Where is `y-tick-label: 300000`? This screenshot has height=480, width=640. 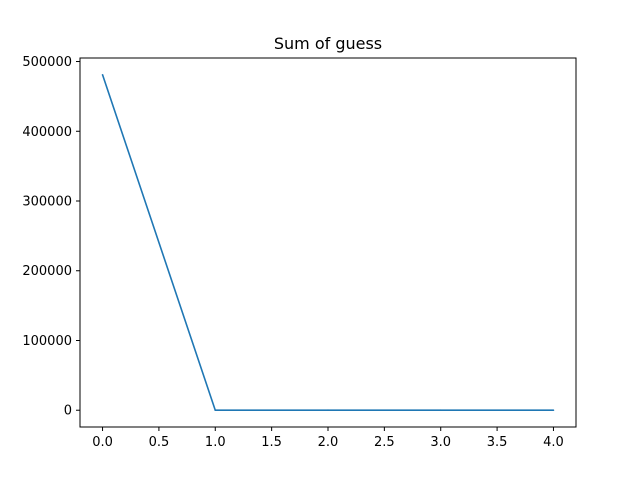
y-tick-label: 300000 is located at coordinates (47, 202).